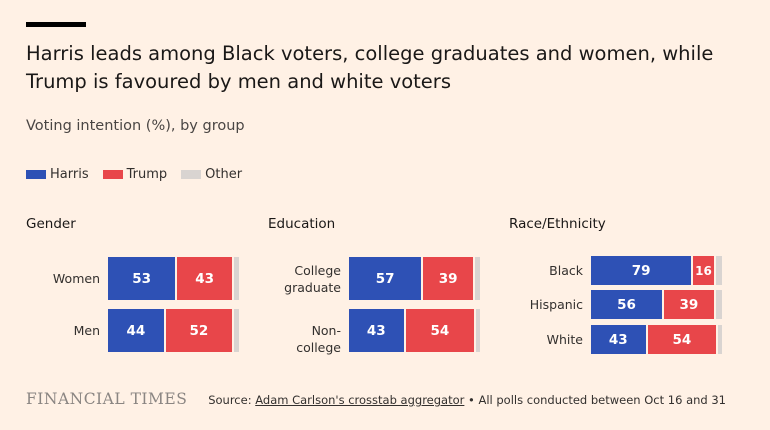 The height and width of the screenshot is (430, 770). I want to click on data-label-trump-hispanic: 39, so click(689, 304).